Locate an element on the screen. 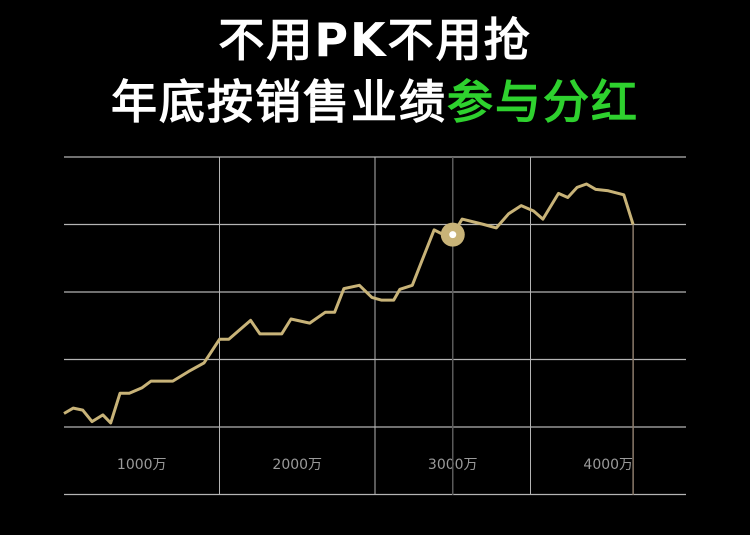 The image size is (750, 535). x-tick-label: 1000万 is located at coordinates (142, 465).